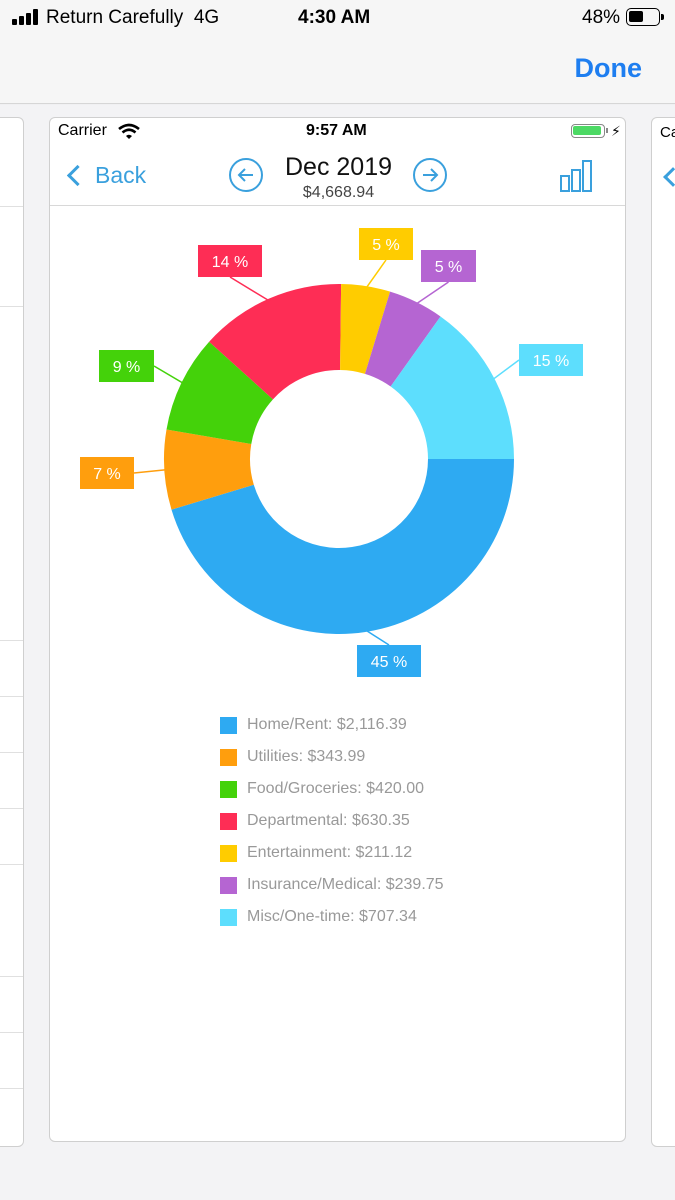  I want to click on next-month-button, so click(430, 175).